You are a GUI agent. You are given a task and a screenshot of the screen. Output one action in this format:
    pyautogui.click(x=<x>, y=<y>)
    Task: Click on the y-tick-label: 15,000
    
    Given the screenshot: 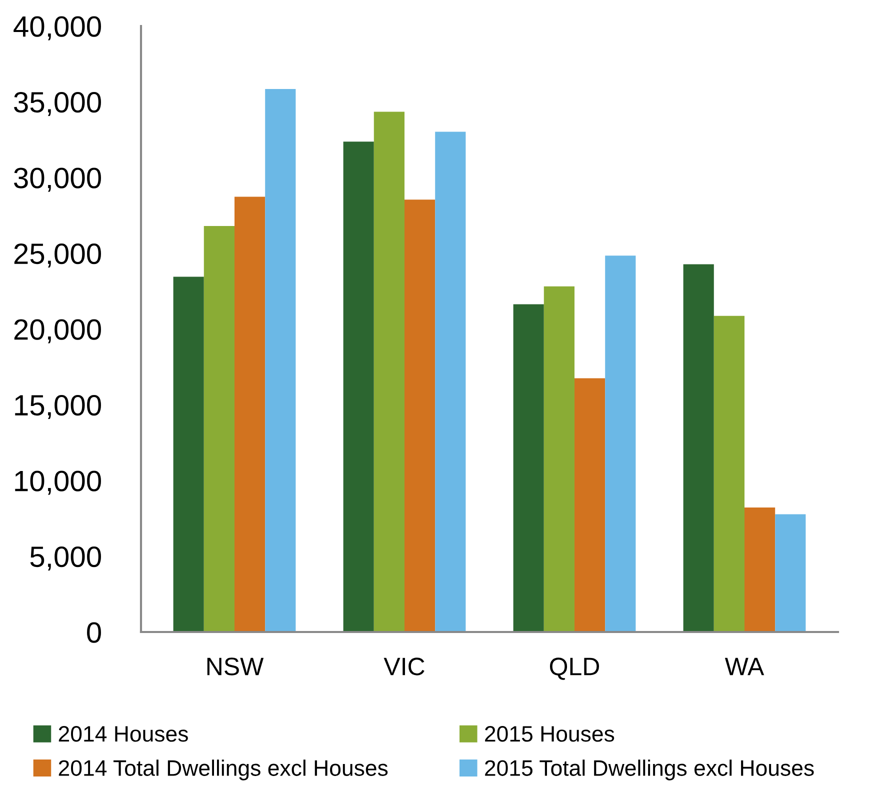 What is the action you would take?
    pyautogui.click(x=58, y=407)
    